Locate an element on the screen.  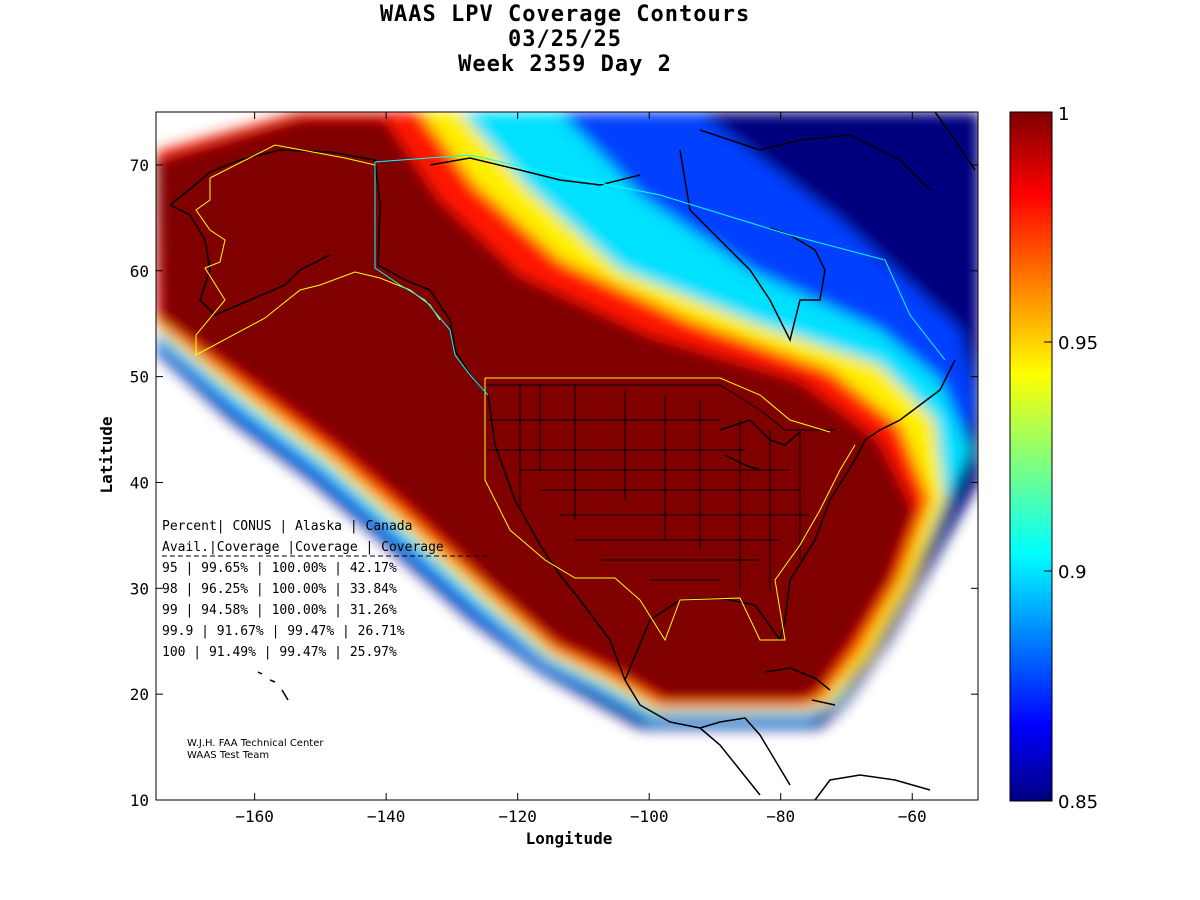
hudson-bay is located at coordinates (752, 246).